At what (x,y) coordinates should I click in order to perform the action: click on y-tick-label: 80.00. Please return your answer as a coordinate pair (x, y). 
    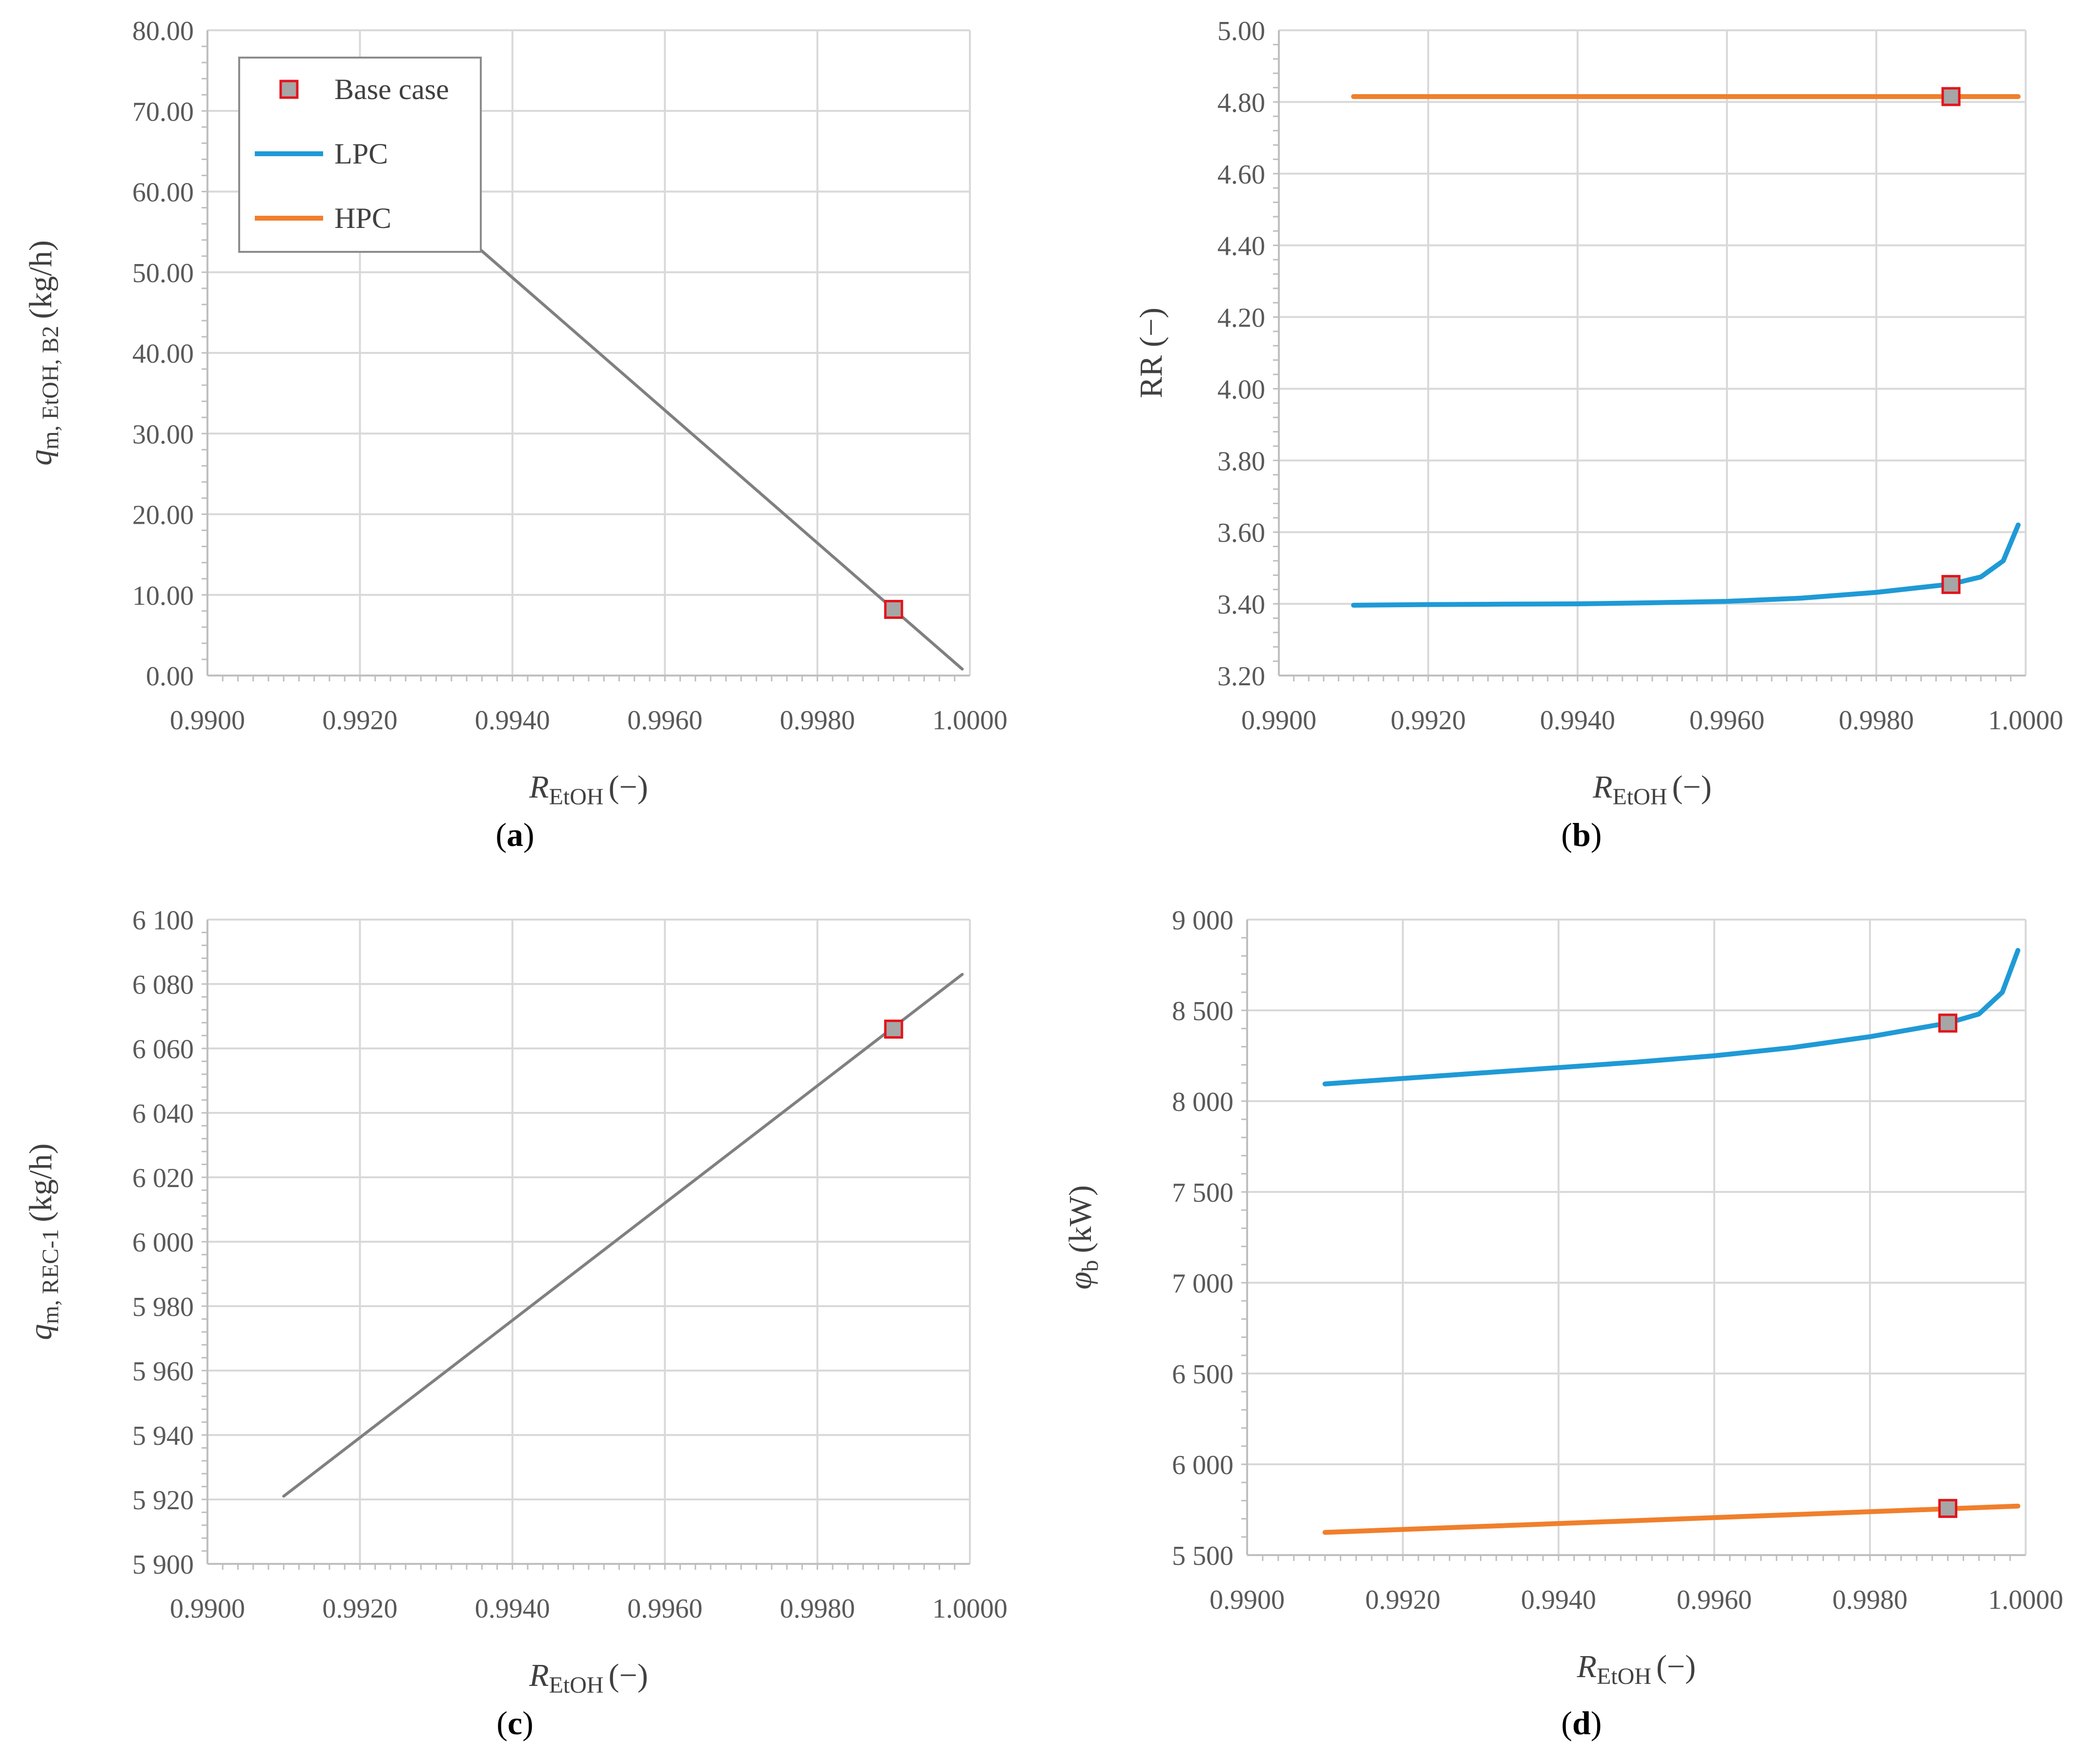
    Looking at the image, I should click on (163, 31).